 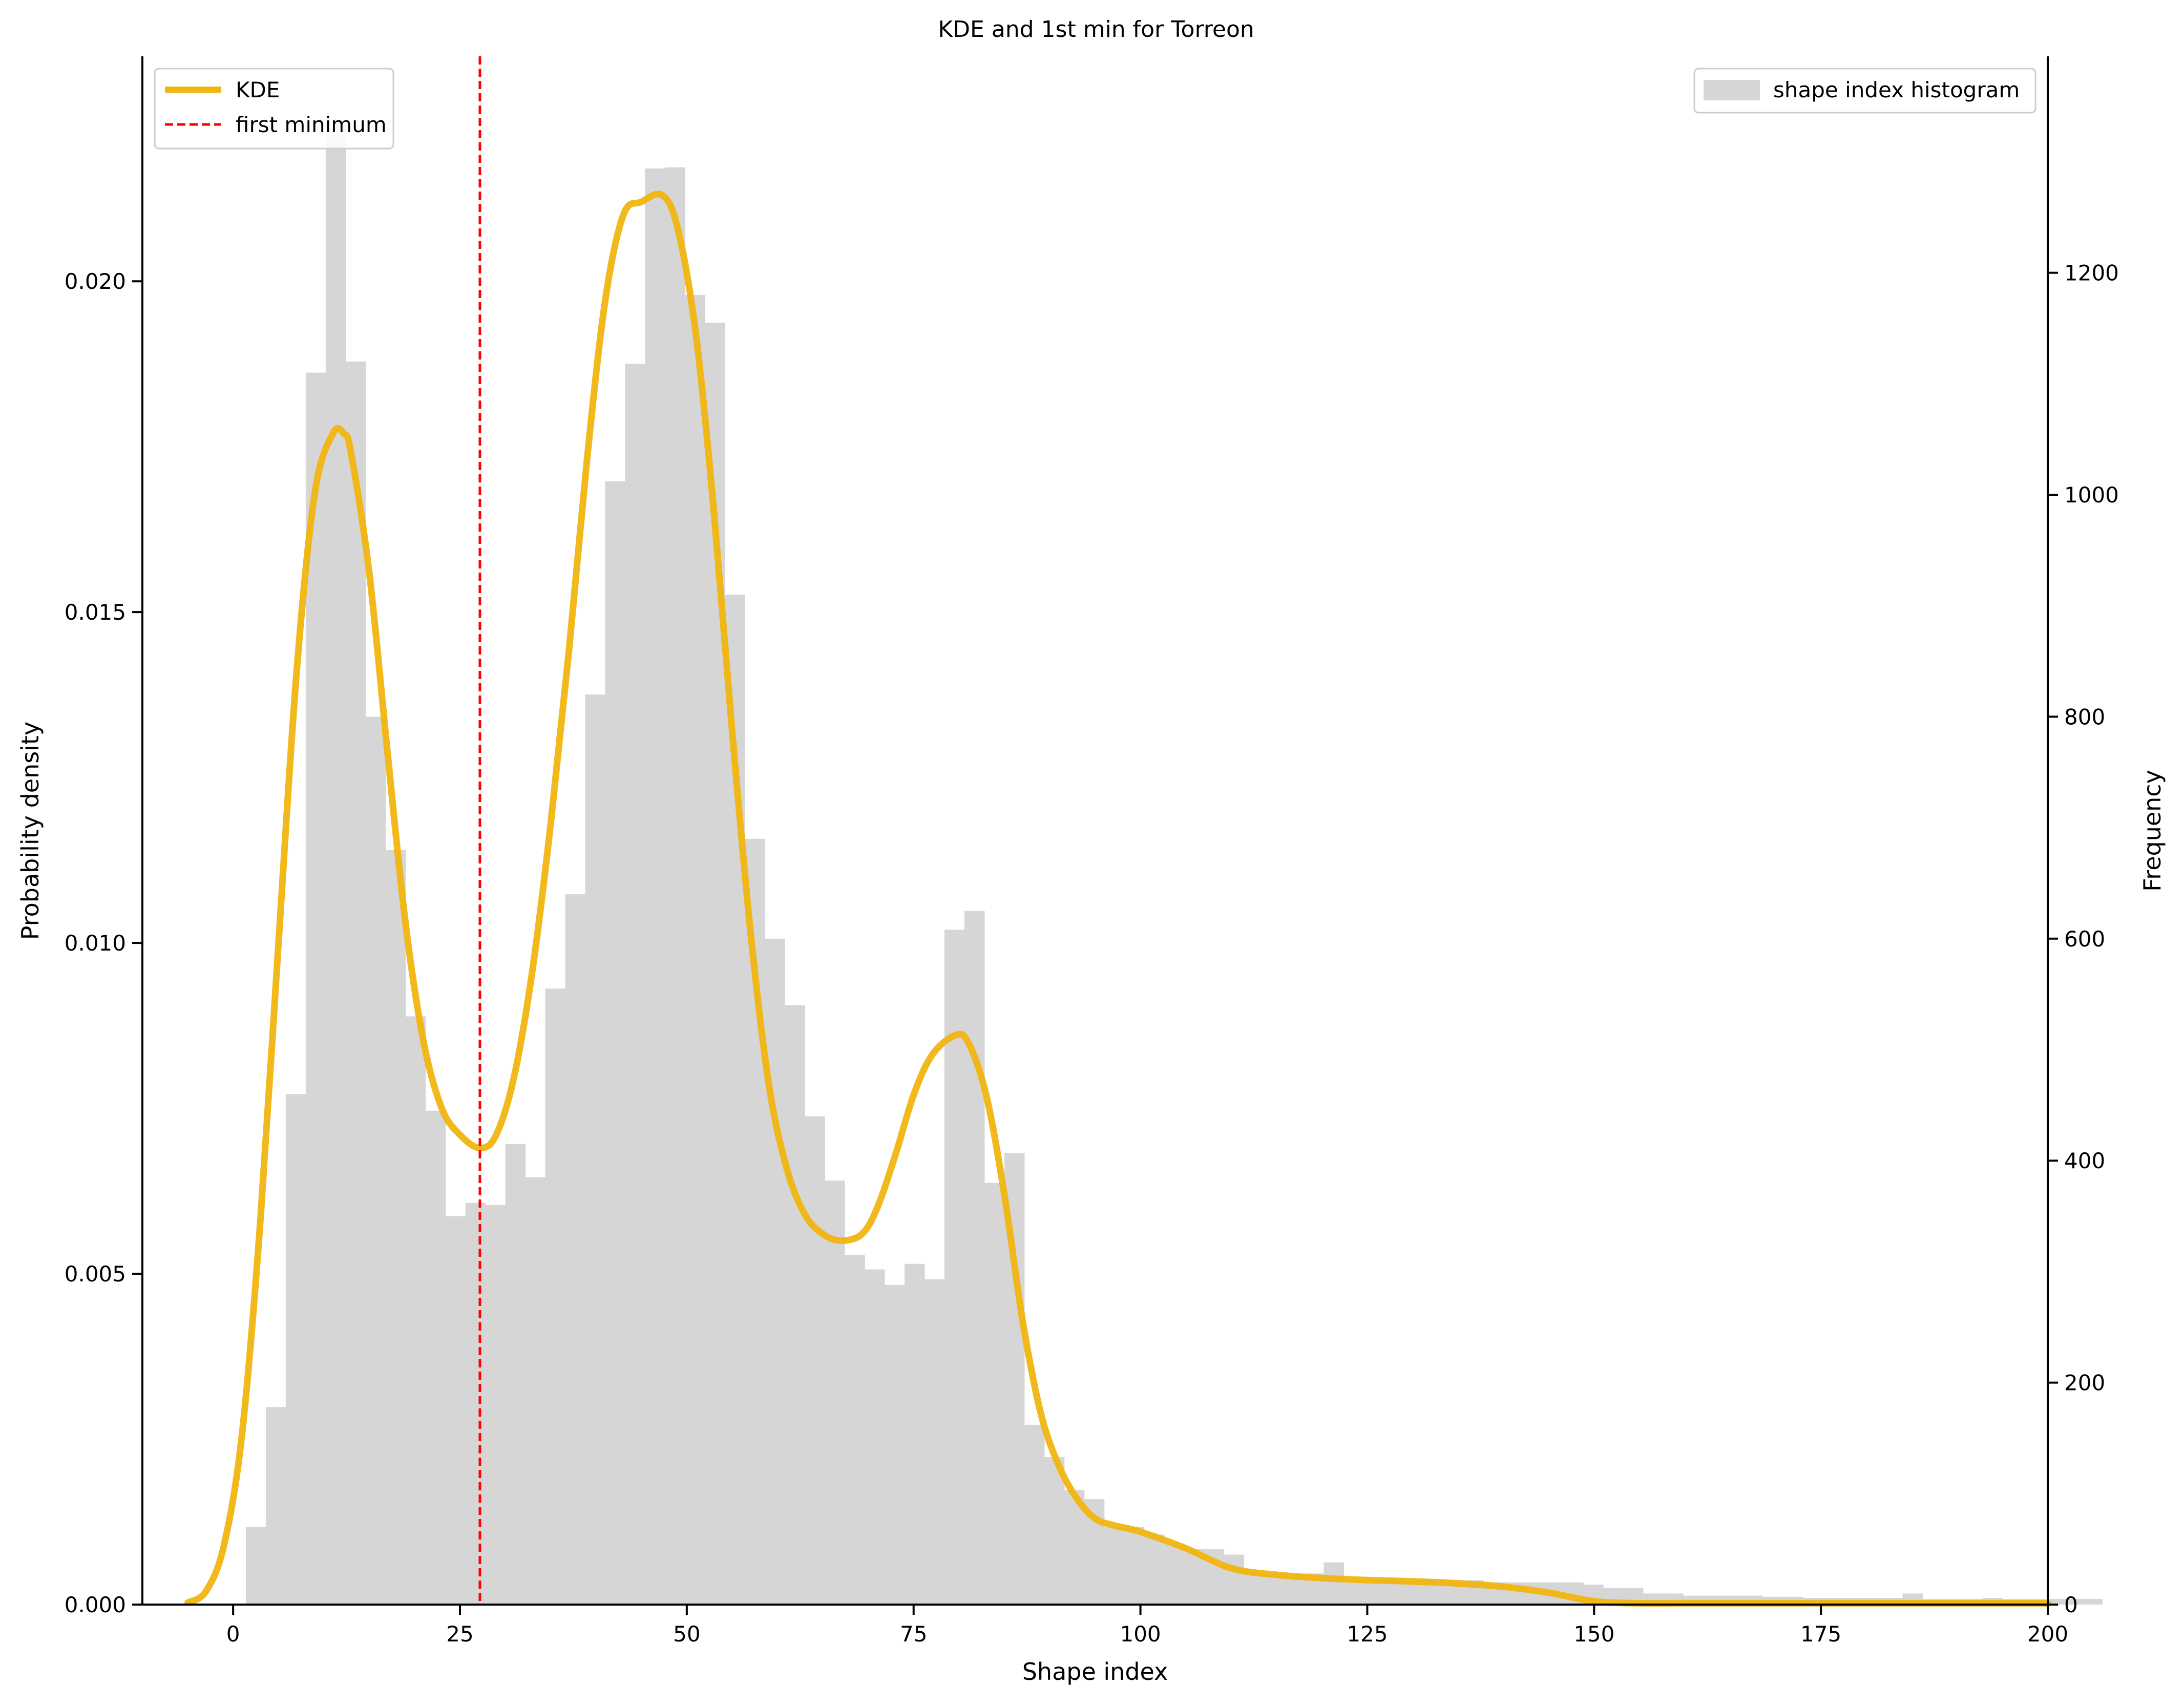 I want to click on right-y-tick-label: 1000, so click(x=2091, y=495).